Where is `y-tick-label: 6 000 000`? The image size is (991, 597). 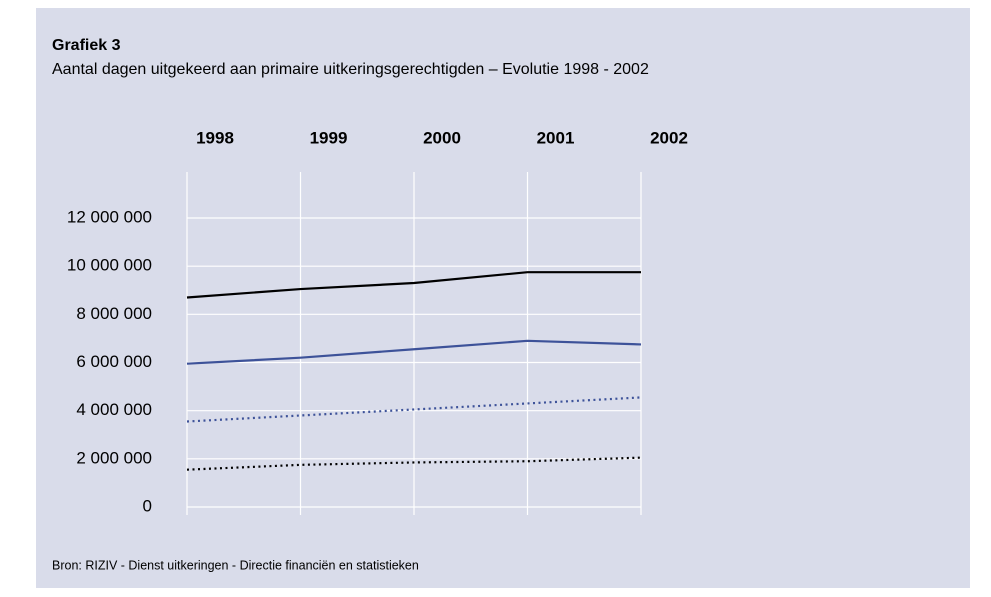 y-tick-label: 6 000 000 is located at coordinates (114, 361).